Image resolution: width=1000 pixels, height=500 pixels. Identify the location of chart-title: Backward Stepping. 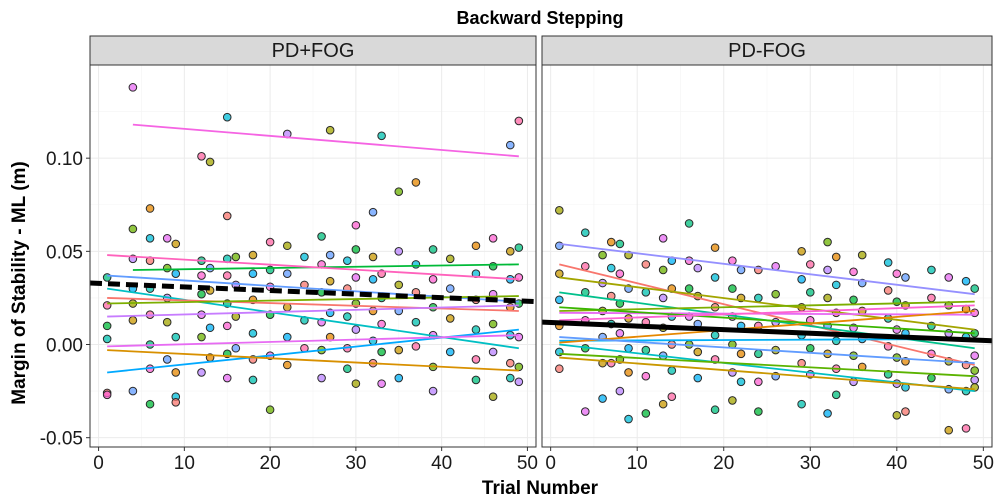
(539, 18).